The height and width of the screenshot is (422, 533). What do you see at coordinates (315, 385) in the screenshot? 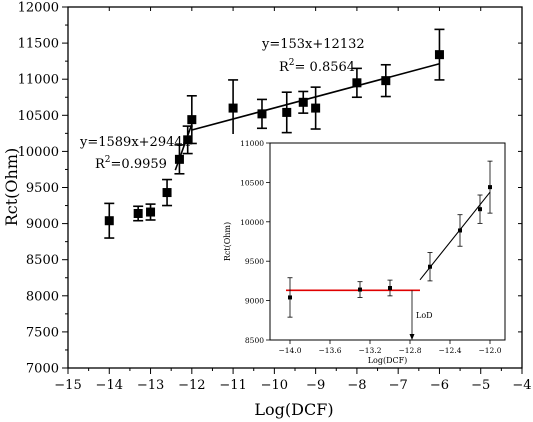
I see `main-x-tick-label: −9` at bounding box center [315, 385].